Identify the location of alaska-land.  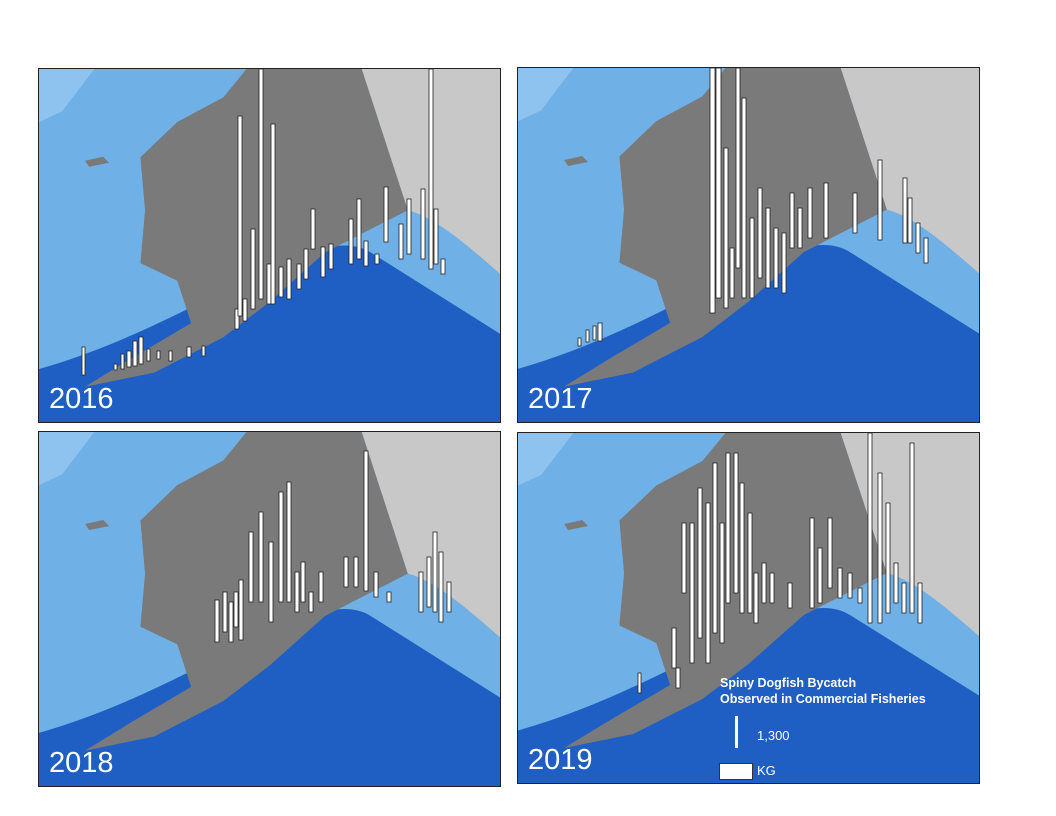
(725, 590).